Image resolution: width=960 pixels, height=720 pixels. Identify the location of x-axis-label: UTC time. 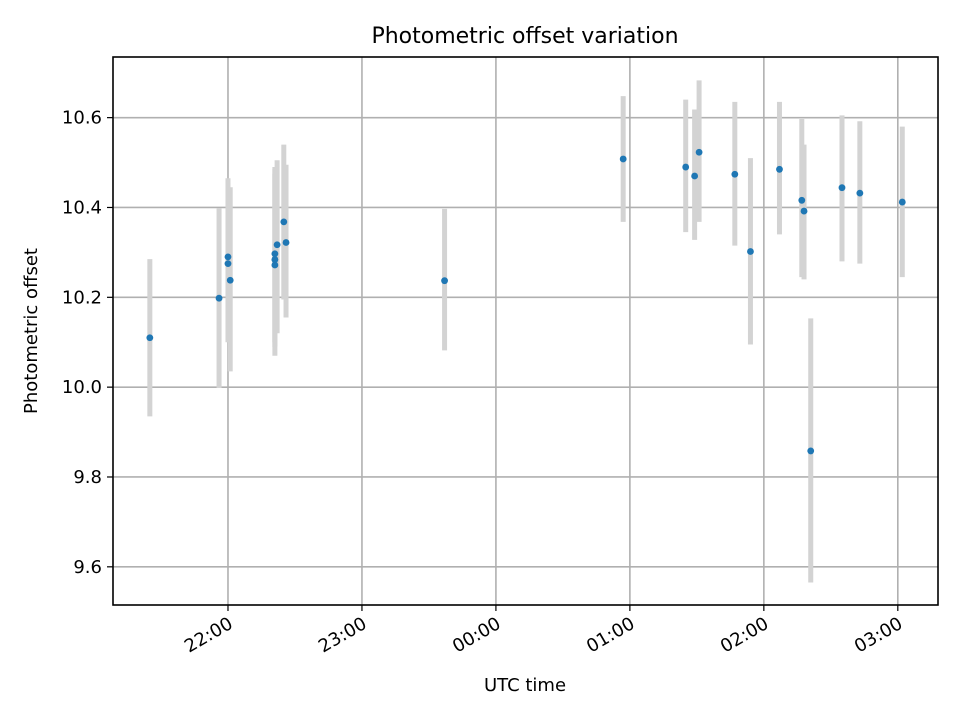
(525, 685).